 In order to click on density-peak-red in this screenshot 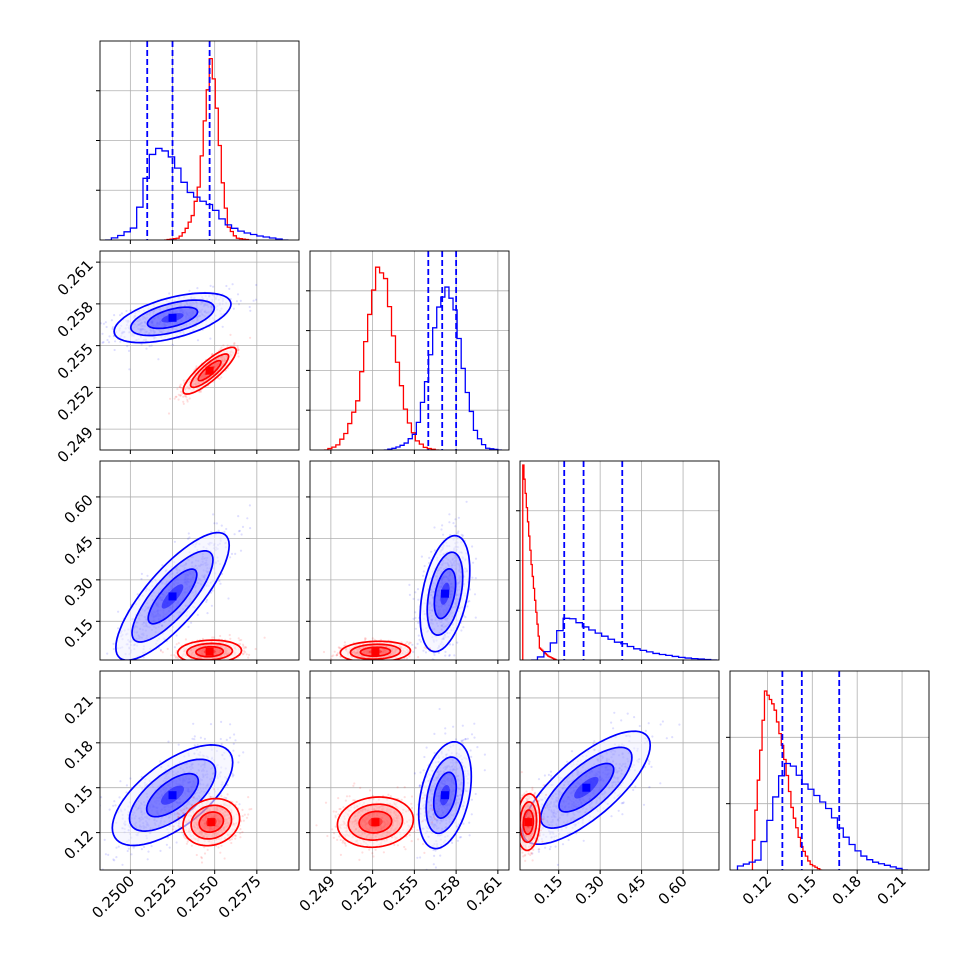, I will do `click(375, 651)`.